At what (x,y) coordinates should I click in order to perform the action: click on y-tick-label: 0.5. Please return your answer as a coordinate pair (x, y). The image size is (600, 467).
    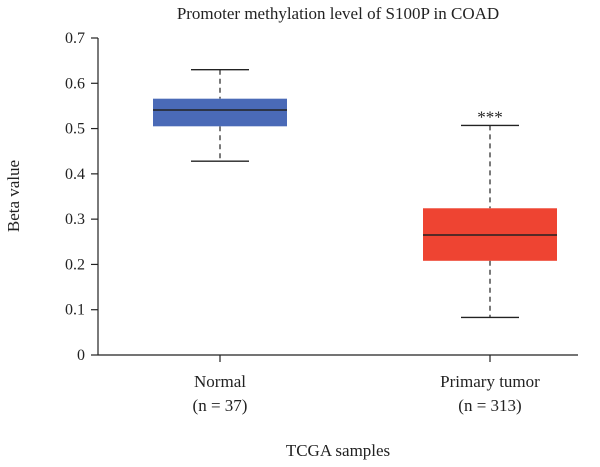
    Looking at the image, I should click on (75, 129).